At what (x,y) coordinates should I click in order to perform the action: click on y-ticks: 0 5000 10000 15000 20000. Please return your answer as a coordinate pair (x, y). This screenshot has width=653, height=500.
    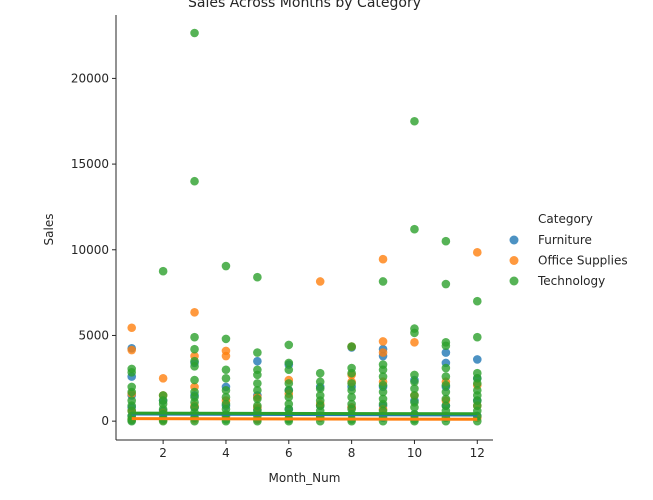
    Looking at the image, I should click on (93, 249).